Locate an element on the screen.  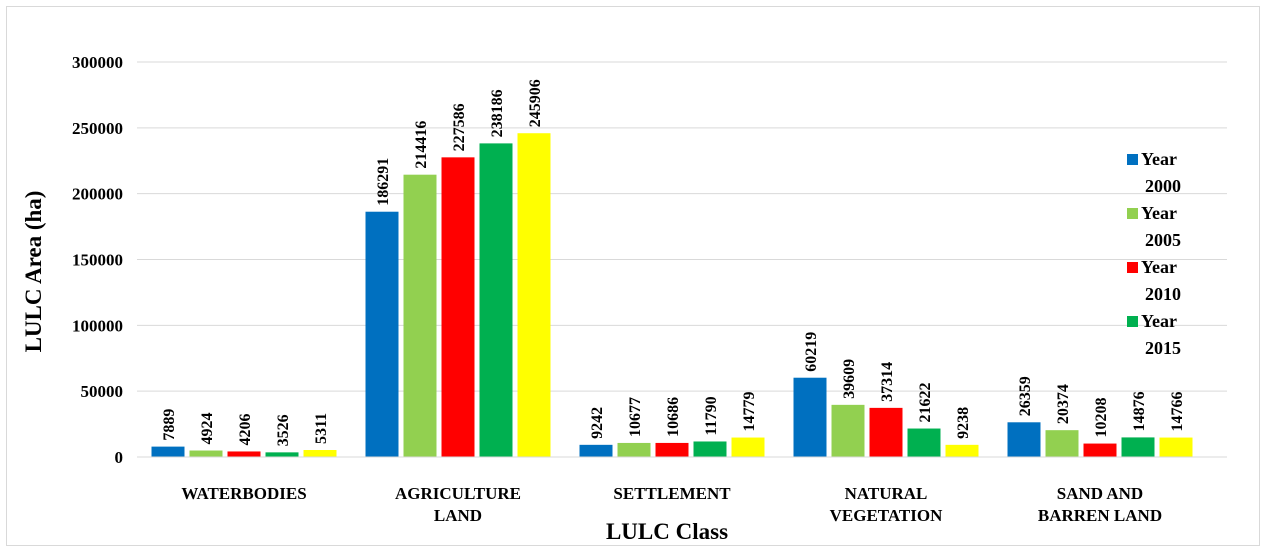
data-label: 9242 is located at coordinates (597, 423).